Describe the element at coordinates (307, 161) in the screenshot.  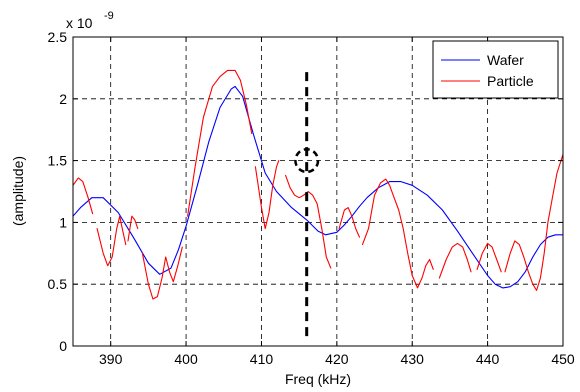
I see `marker-dashed-circle` at that location.